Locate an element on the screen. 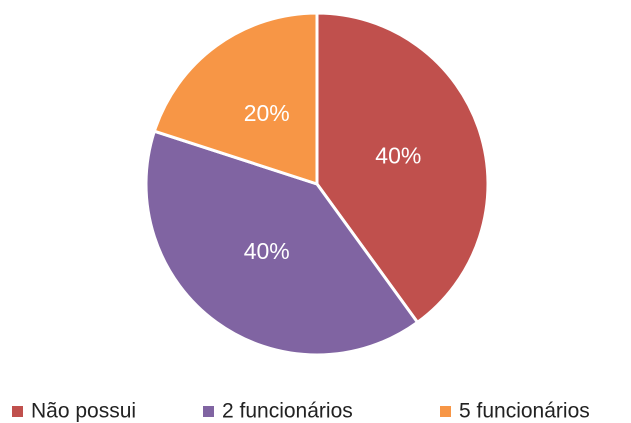 This screenshot has height=423, width=631. legend-label: Não possui is located at coordinates (83, 411).